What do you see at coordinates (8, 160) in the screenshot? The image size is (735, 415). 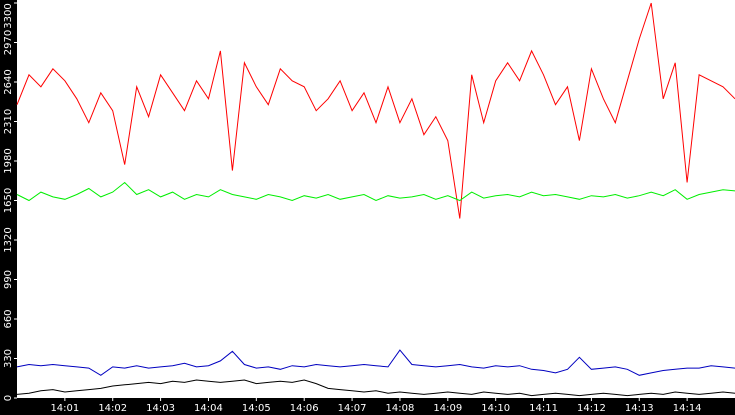 I see `y-tick-label: 1980` at bounding box center [8, 160].